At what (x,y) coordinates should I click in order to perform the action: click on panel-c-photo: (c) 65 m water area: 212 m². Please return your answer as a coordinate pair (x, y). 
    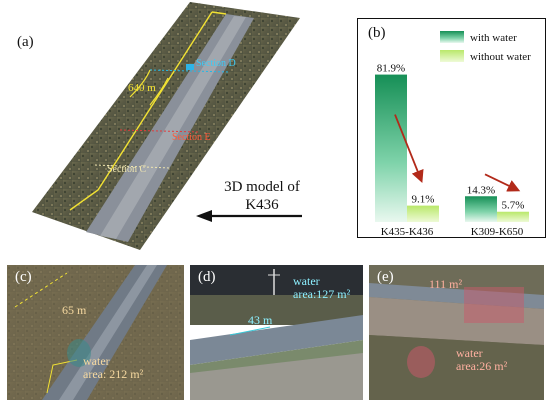
    Looking at the image, I should click on (95, 332).